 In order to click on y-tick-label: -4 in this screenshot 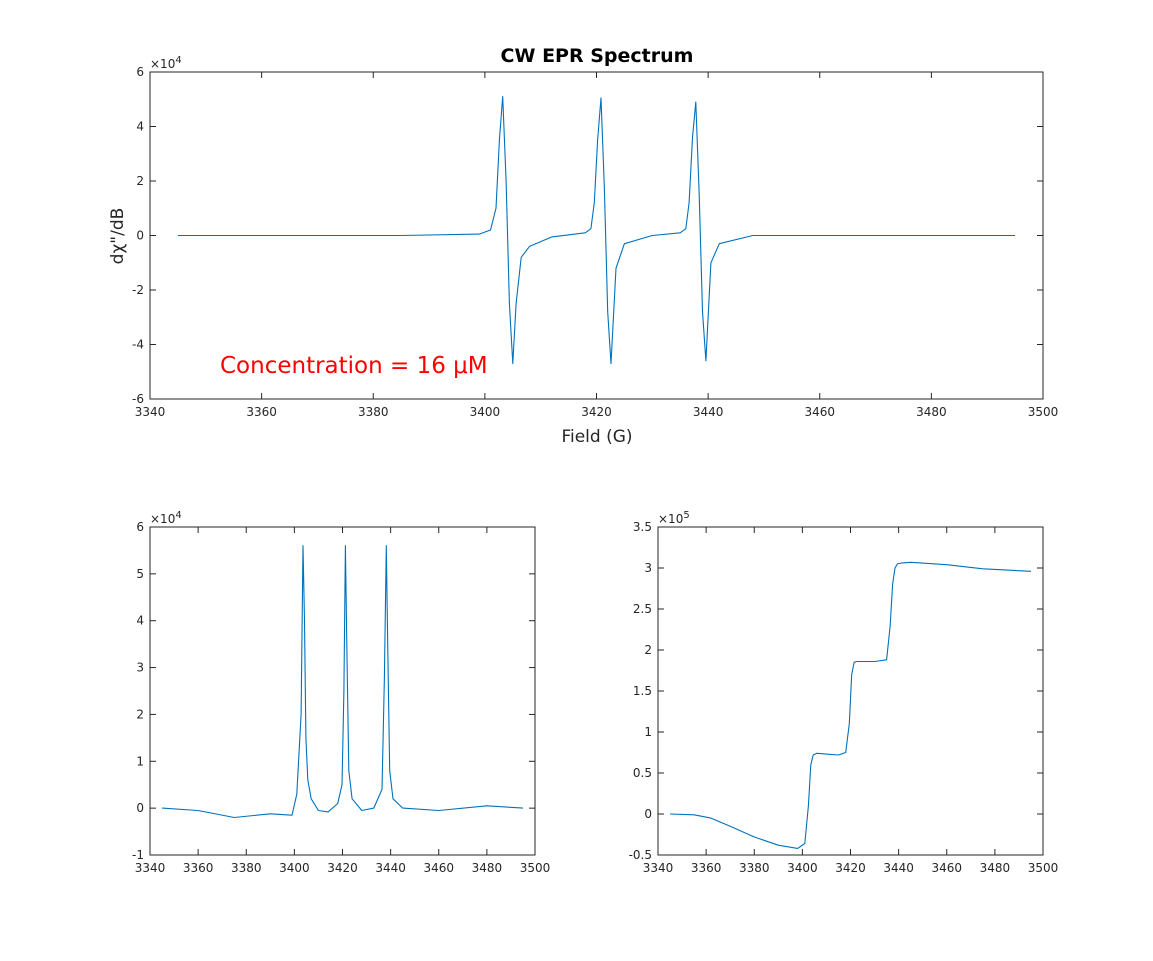, I will do `click(138, 345)`.